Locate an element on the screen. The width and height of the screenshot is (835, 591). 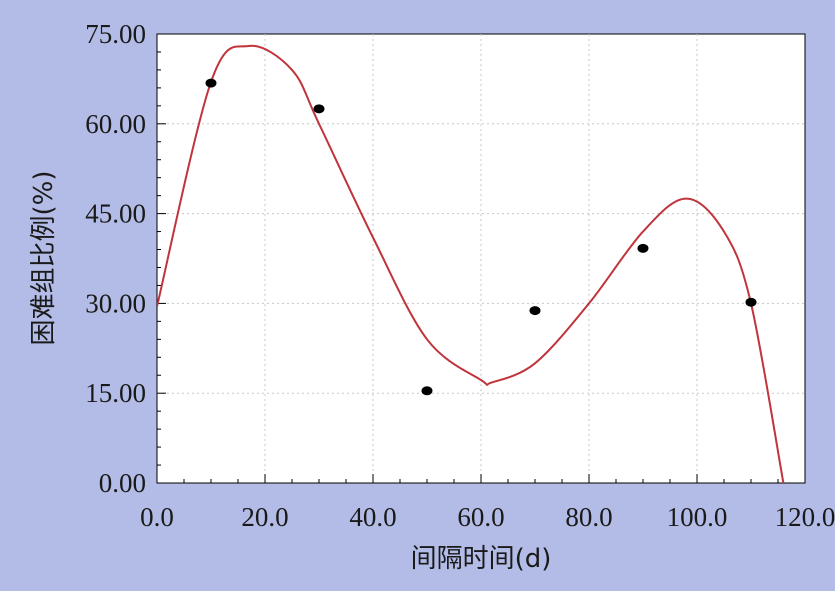
x-tick-label: 60.0 is located at coordinates (480, 517).